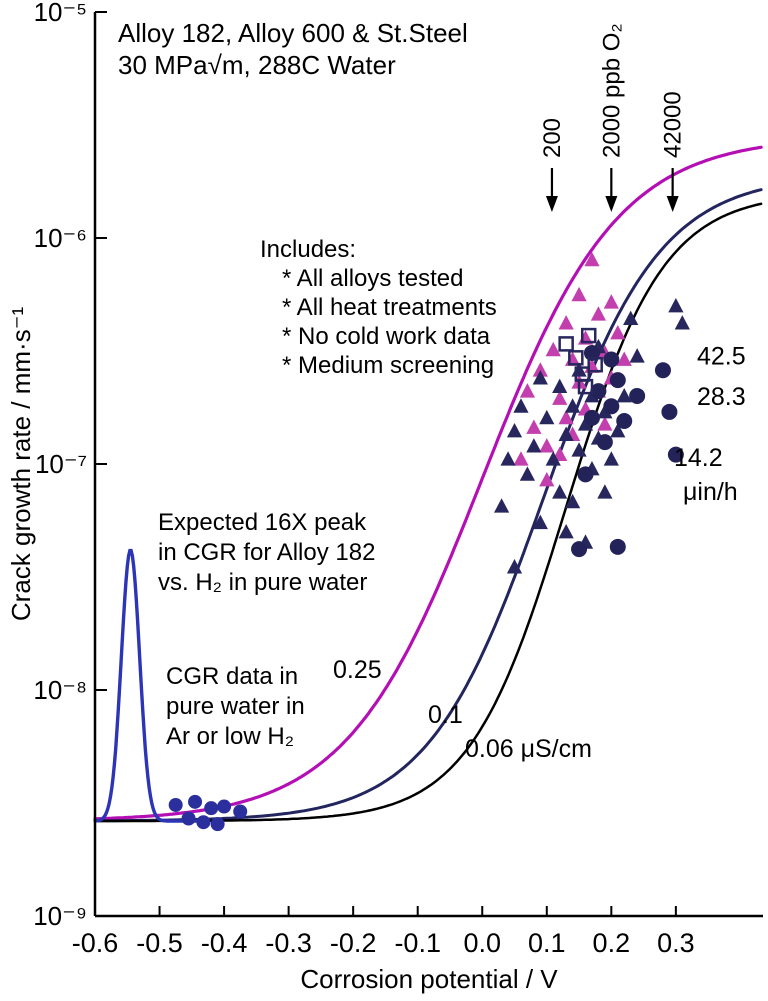 This screenshot has height=1001, width=768. What do you see at coordinates (612, 943) in the screenshot?
I see `x-tick-label: 0.2` at bounding box center [612, 943].